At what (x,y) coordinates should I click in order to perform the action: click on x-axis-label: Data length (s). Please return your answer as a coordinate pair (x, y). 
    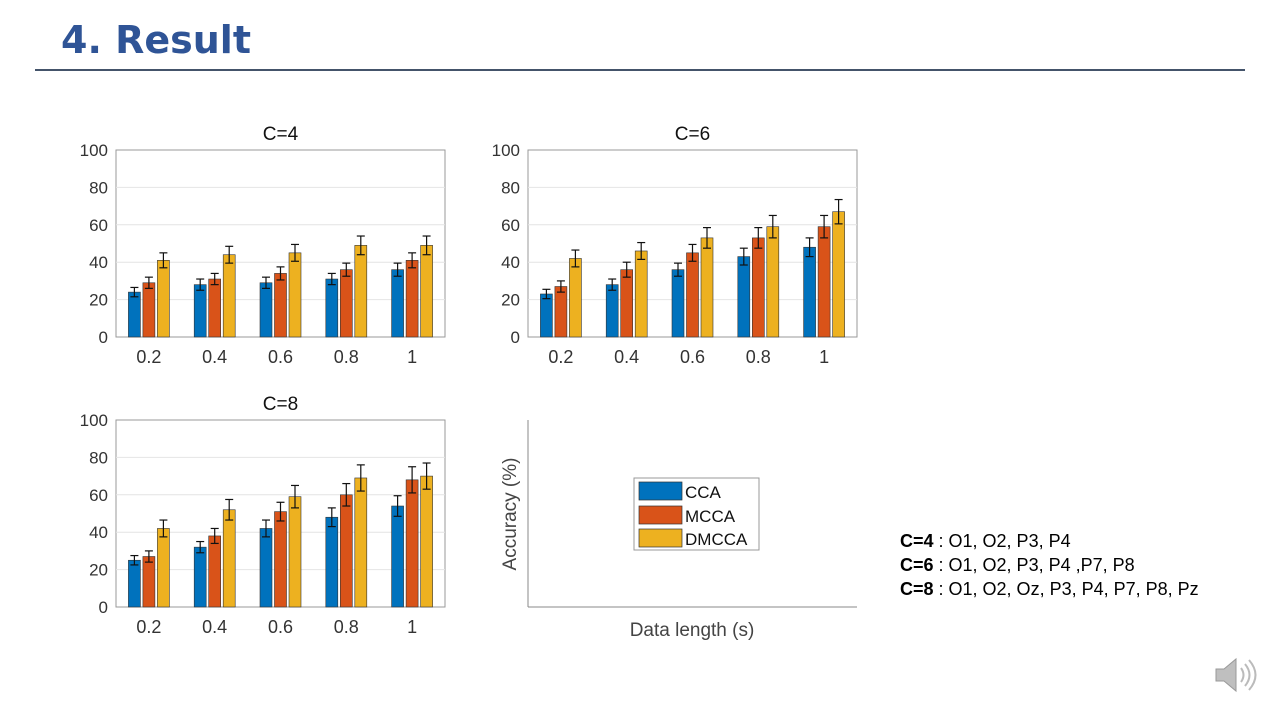
    Looking at the image, I should click on (692, 630).